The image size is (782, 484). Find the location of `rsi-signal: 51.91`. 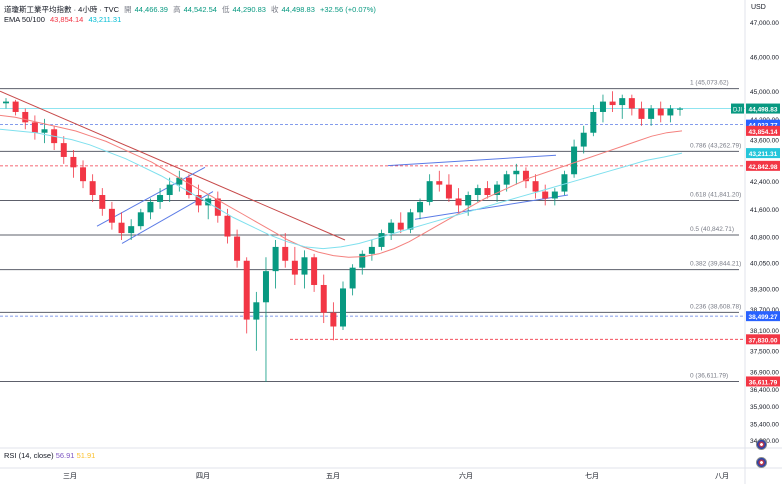

rsi-signal: 51.91 is located at coordinates (86, 455).